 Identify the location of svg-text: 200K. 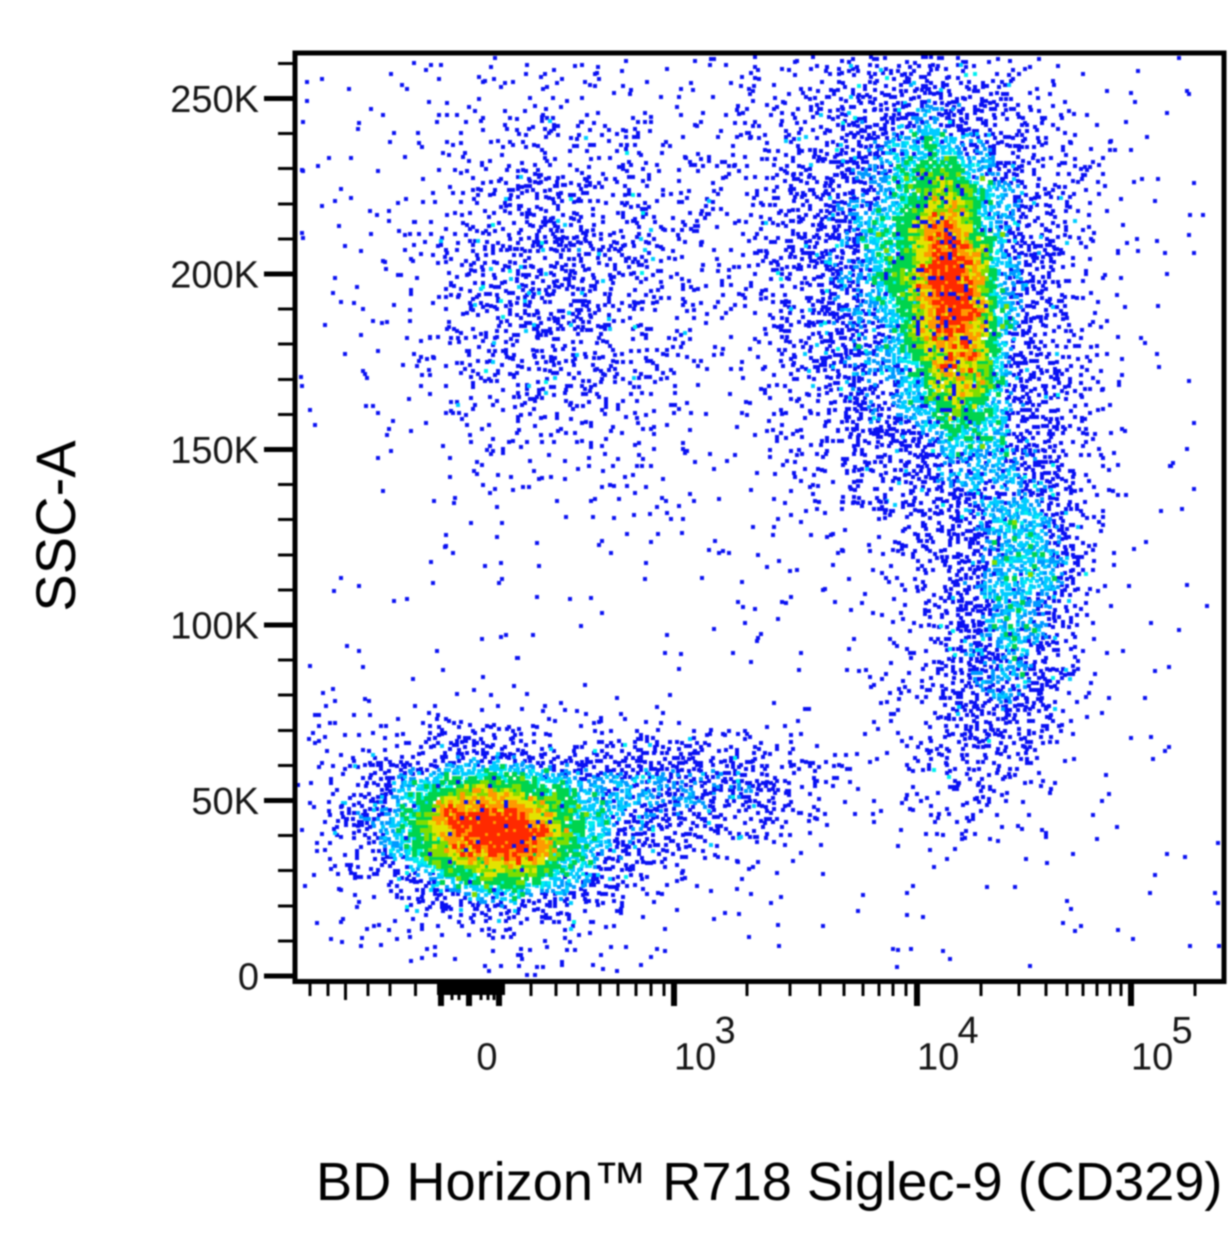
(214, 276).